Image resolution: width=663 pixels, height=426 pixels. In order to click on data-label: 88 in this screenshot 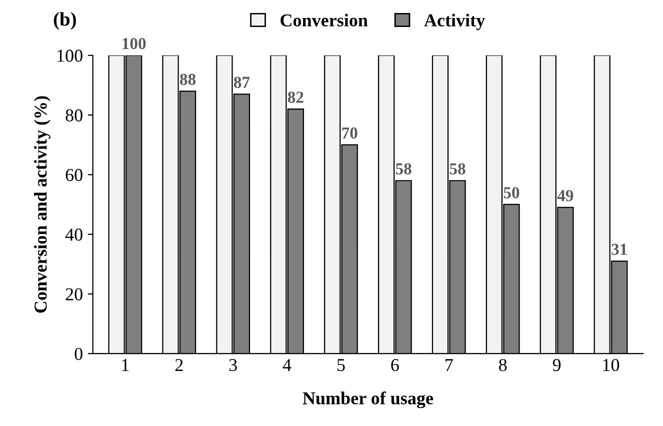, I will do `click(188, 79)`.